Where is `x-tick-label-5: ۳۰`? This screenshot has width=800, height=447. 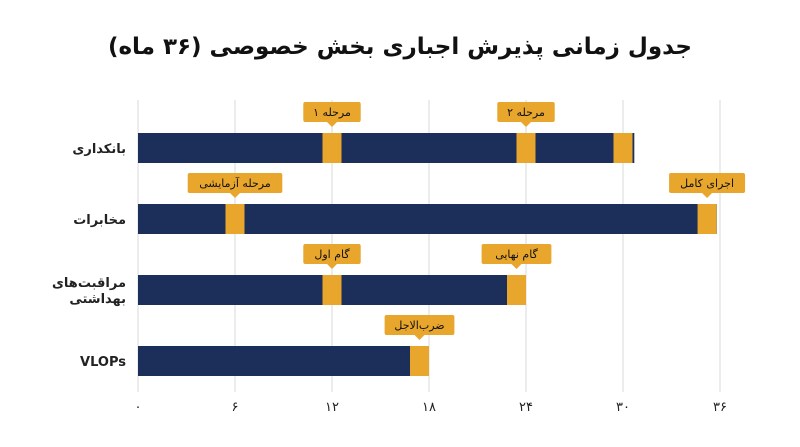 x-tick-label-5: ۳۰ is located at coordinates (623, 407).